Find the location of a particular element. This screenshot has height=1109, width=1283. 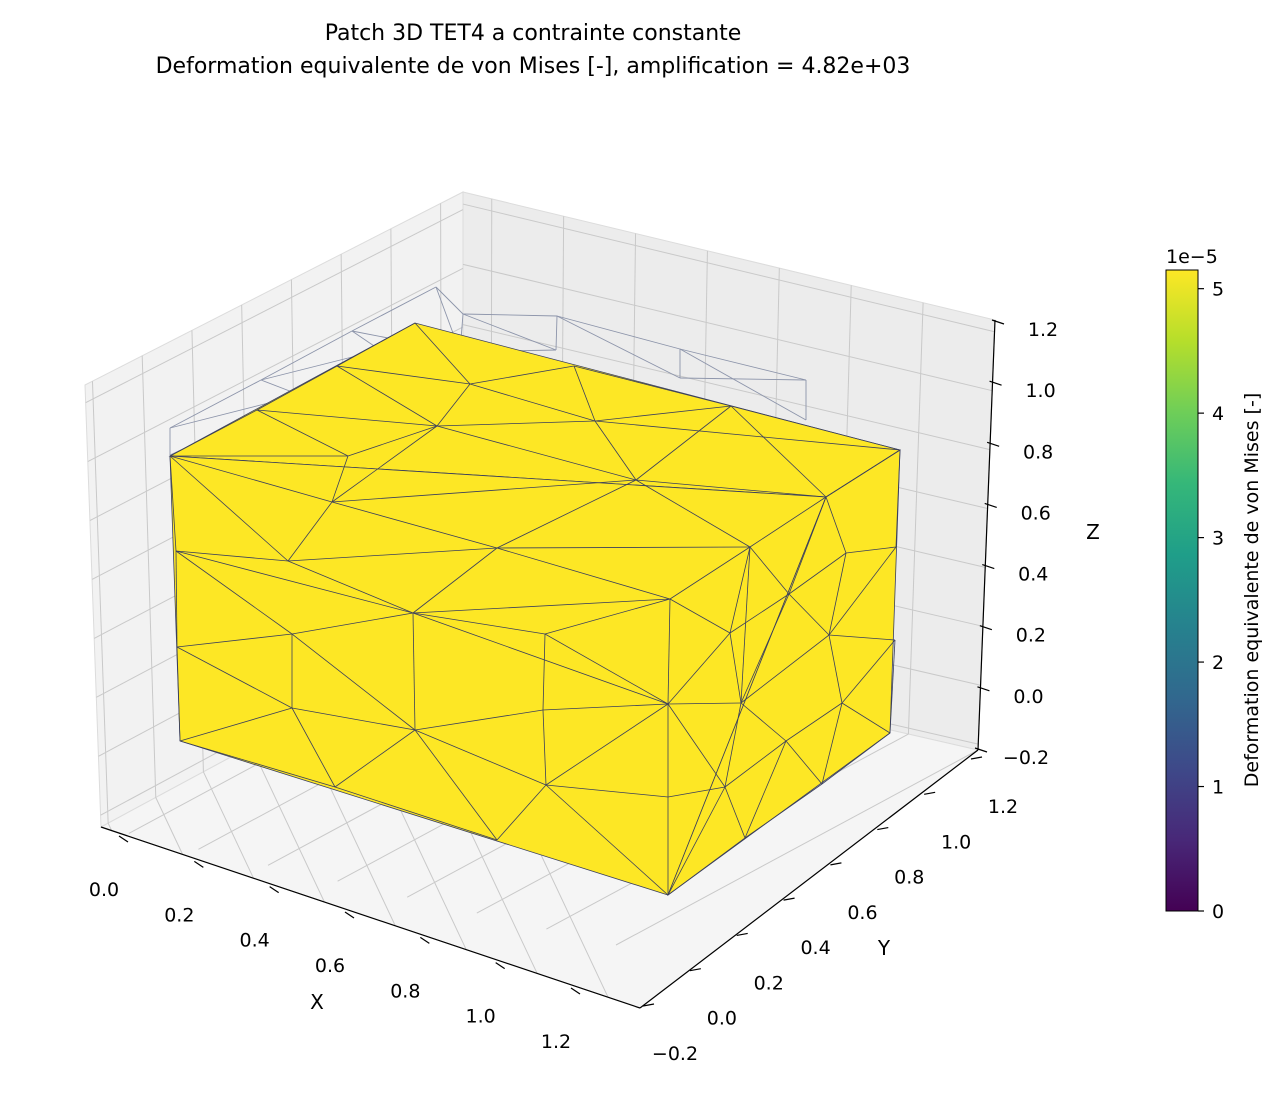

z-tick-label: 0.8 is located at coordinates (1038, 452).